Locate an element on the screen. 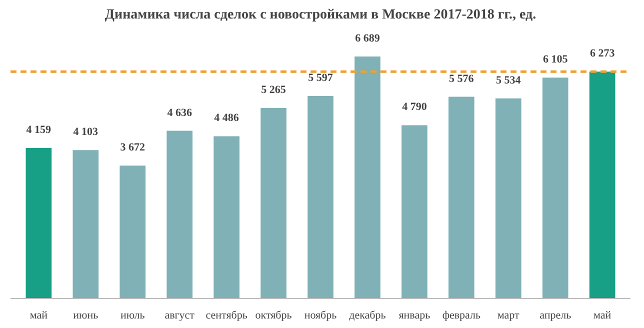 Image resolution: width=644 pixels, height=328 pixels. data-label: 4 103 is located at coordinates (86, 132).